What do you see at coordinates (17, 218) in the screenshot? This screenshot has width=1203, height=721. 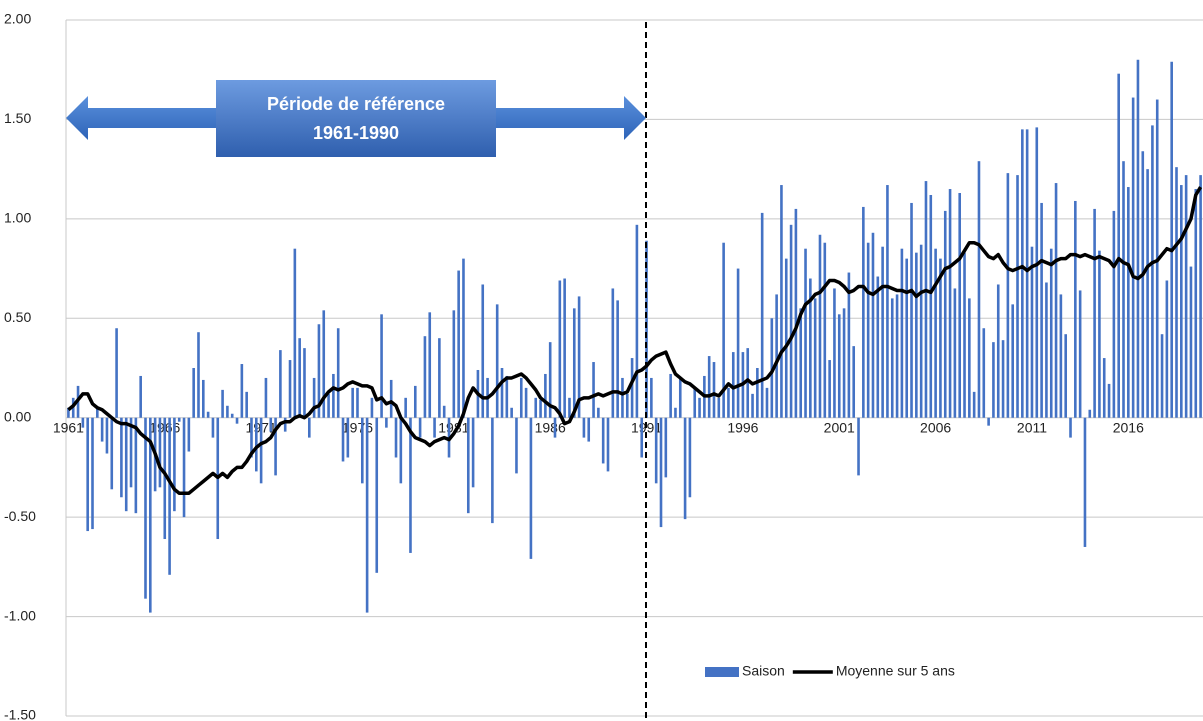 I see `y-tick-label: 1.00` at bounding box center [17, 218].